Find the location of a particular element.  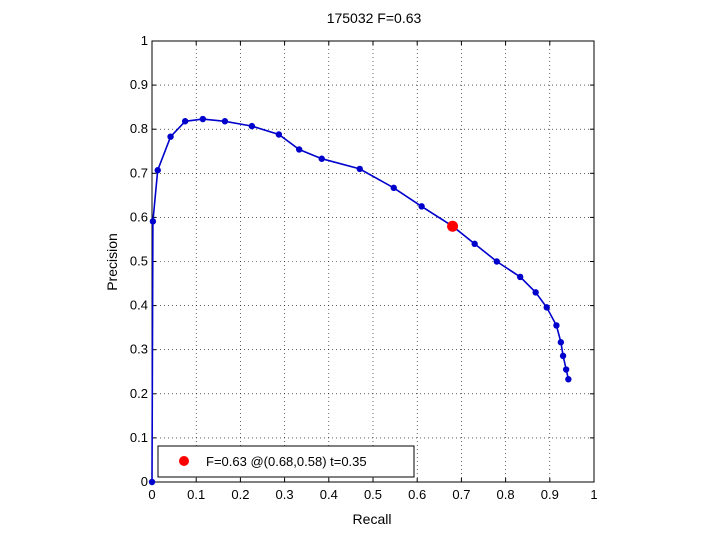

y-axis-title: Precision is located at coordinates (112, 262).